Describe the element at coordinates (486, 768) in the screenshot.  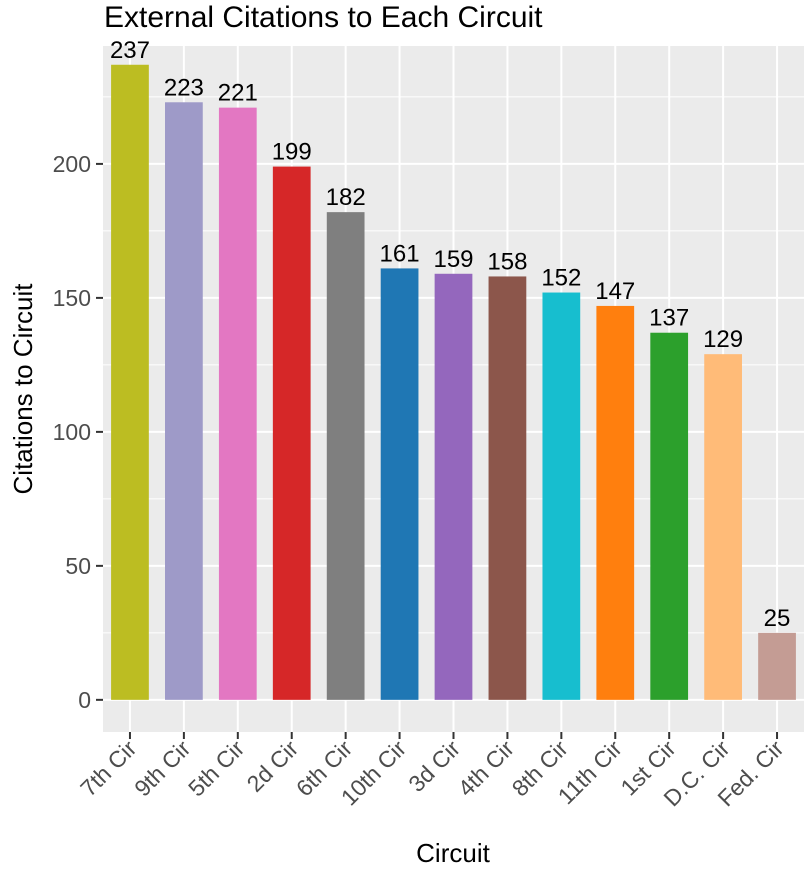
I see `x-tick-label: 4th Cir` at that location.